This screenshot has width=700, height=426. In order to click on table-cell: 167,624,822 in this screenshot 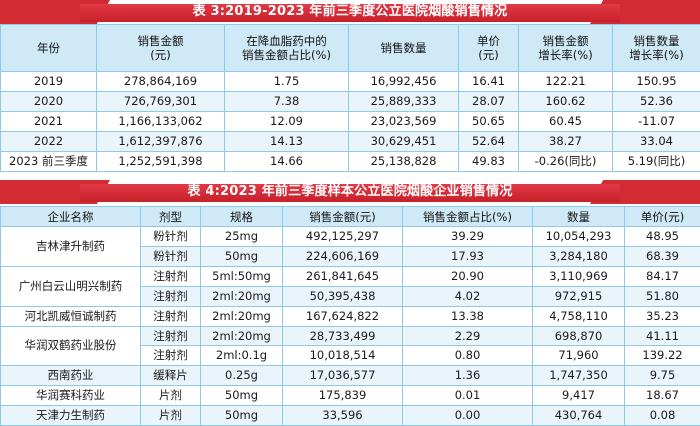, I will do `click(343, 316)`.